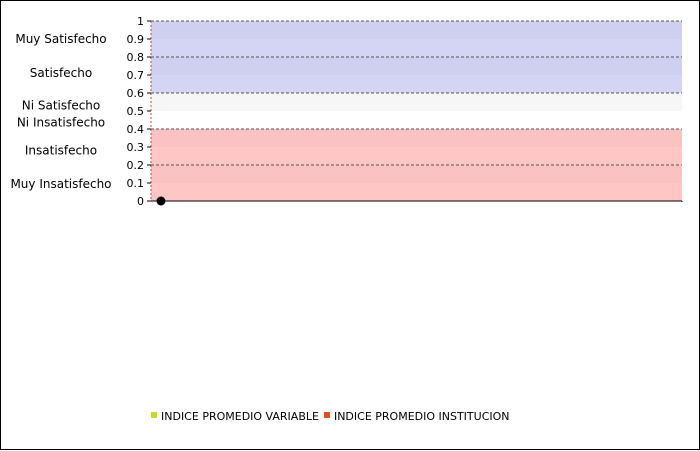 The height and width of the screenshot is (451, 700). What do you see at coordinates (136, 93) in the screenshot?
I see `y-tick-label: 0.6` at bounding box center [136, 93].